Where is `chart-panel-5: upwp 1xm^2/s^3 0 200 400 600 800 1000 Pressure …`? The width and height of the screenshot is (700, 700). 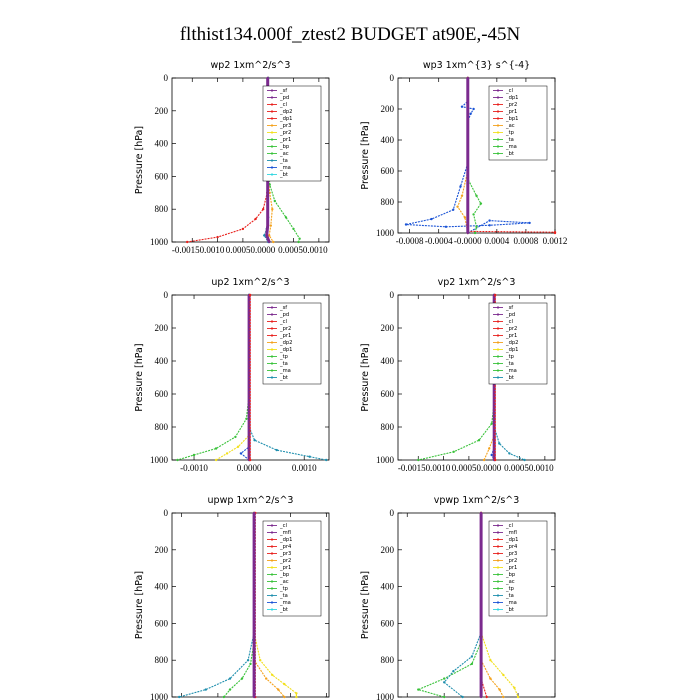
chart-panel-5: upwp 1xm^2/s^3 0 200 400 600 800 1000 Pressure … is located at coordinates (232, 597).